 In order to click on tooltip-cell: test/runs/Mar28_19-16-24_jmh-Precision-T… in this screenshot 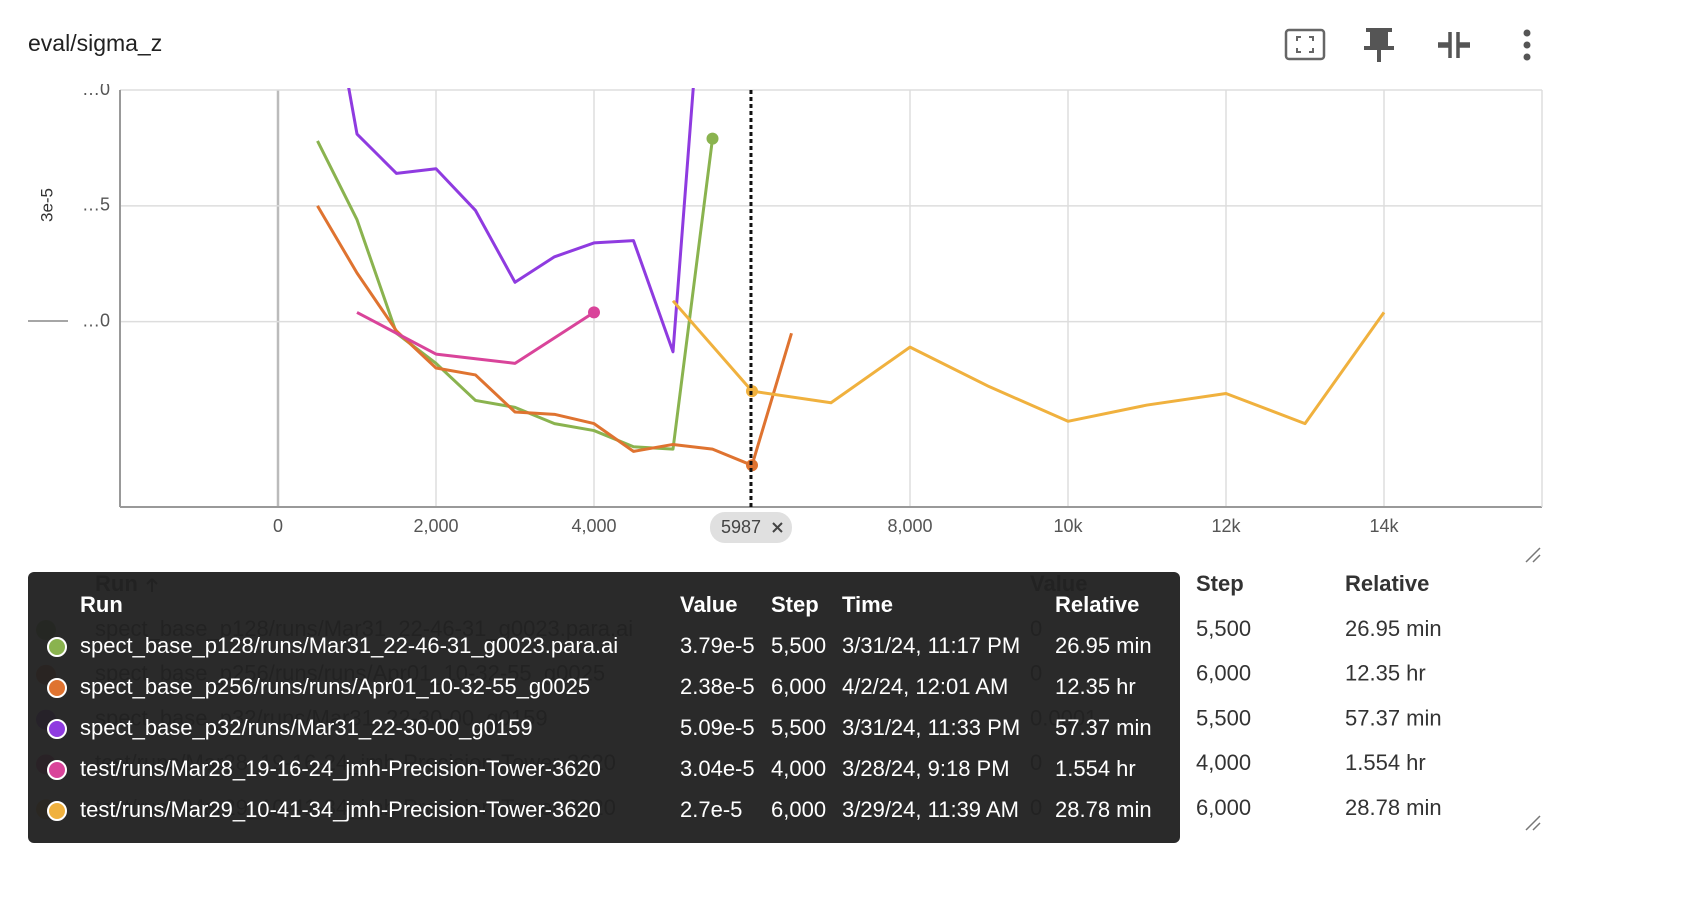, I will do `click(340, 768)`.